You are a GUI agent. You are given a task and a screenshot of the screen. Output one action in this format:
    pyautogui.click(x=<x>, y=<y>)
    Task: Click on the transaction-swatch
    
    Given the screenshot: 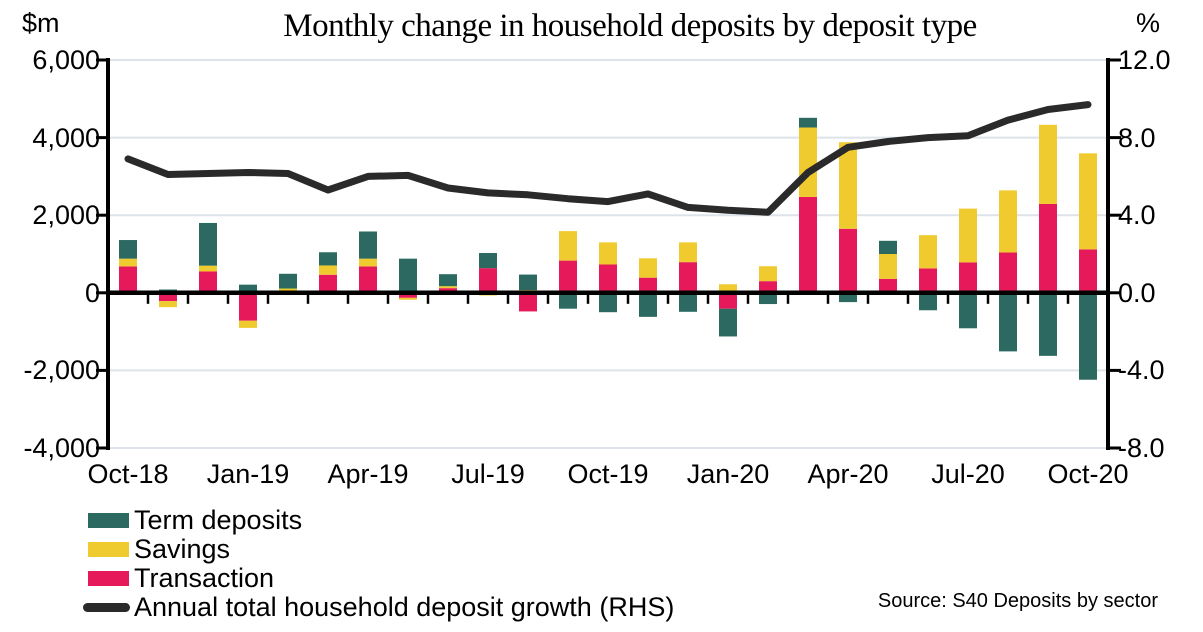 What is the action you would take?
    pyautogui.click(x=108, y=578)
    